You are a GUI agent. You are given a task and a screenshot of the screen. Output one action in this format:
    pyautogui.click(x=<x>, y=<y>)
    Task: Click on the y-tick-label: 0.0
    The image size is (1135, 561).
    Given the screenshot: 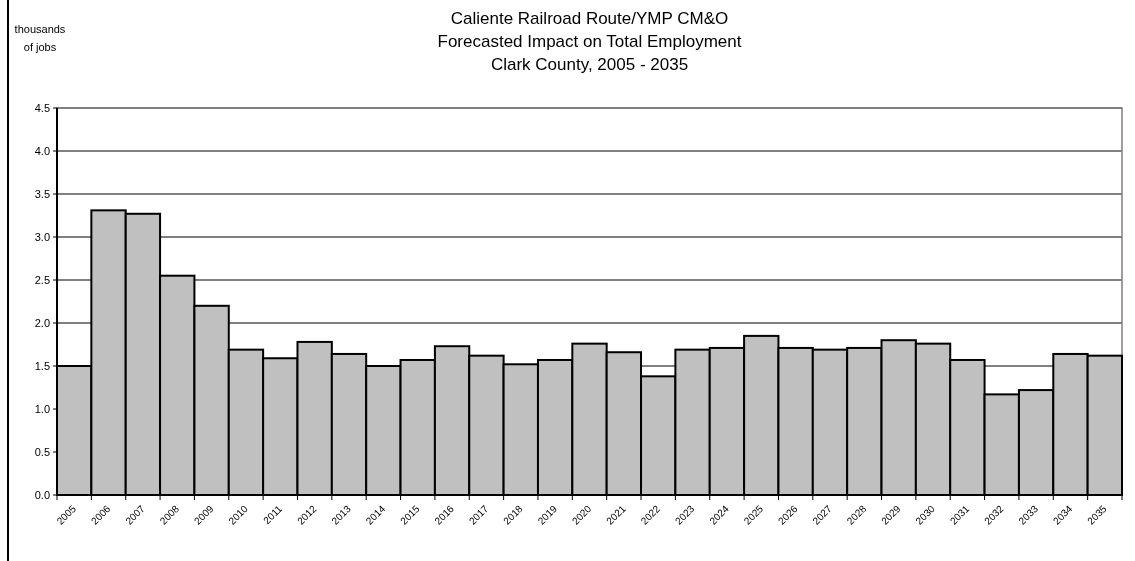 What is the action you would take?
    pyautogui.click(x=42, y=494)
    